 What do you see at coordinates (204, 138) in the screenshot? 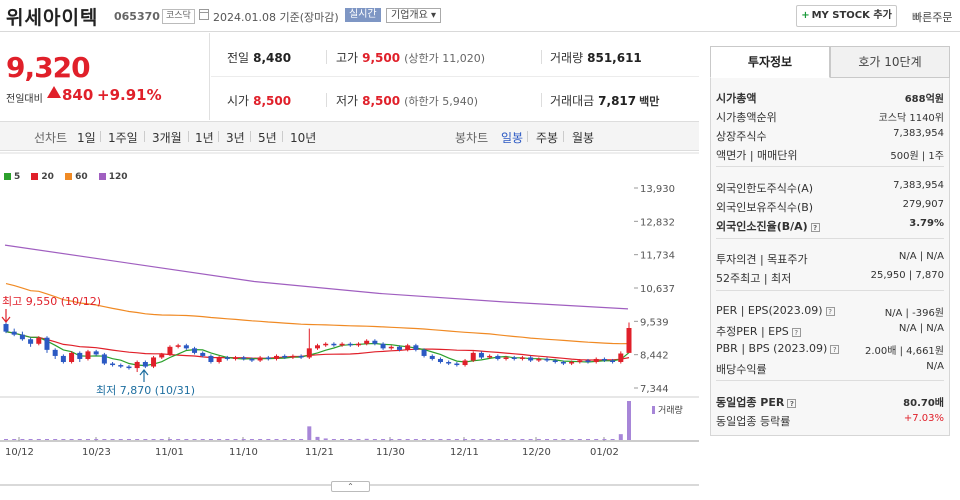
I see `range-1y: 1년` at bounding box center [204, 138].